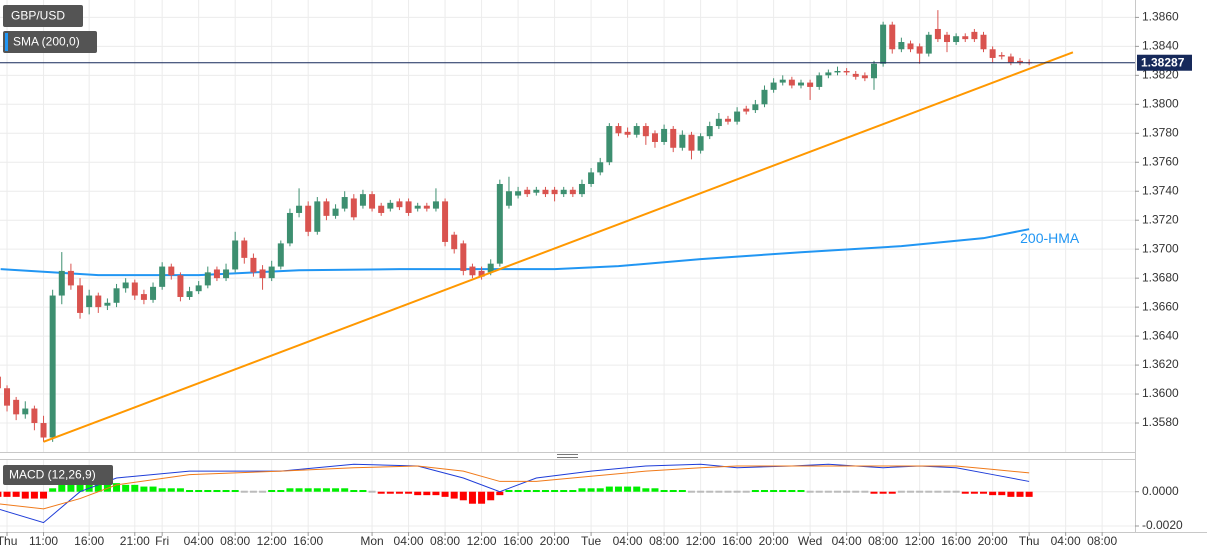  What do you see at coordinates (591, 541) in the screenshot?
I see `x-tick-label: Tue` at bounding box center [591, 541].